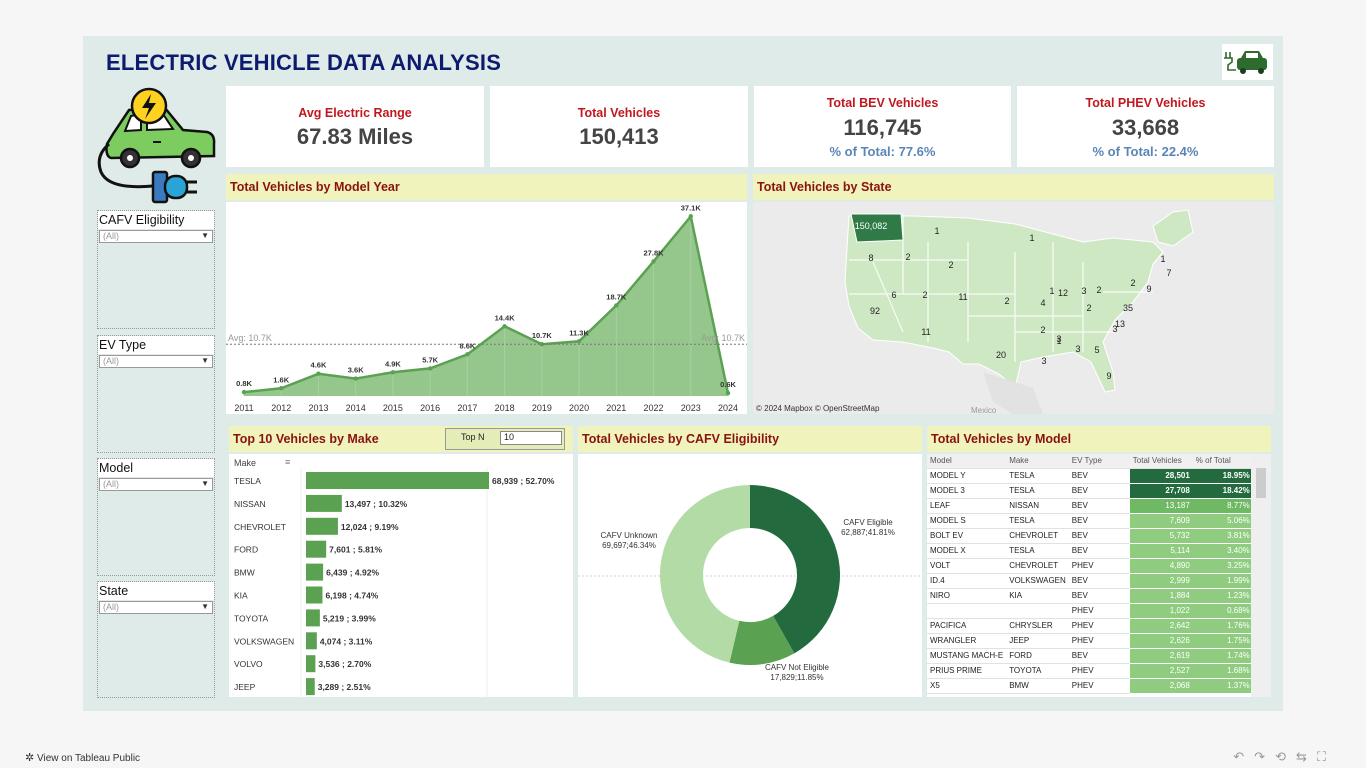 The height and width of the screenshot is (768, 1366). Describe the element at coordinates (156, 468) in the screenshot. I see `filter-model-label: Model` at that location.